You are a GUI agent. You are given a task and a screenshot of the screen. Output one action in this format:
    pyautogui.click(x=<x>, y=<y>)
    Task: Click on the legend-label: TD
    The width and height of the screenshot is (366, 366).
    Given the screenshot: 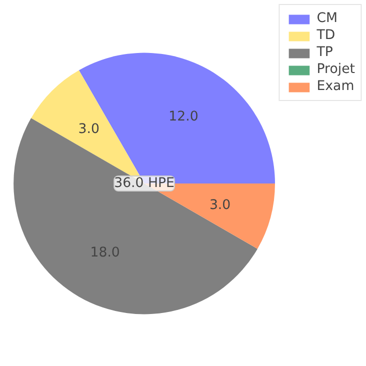 What is the action you would take?
    pyautogui.click(x=326, y=35)
    